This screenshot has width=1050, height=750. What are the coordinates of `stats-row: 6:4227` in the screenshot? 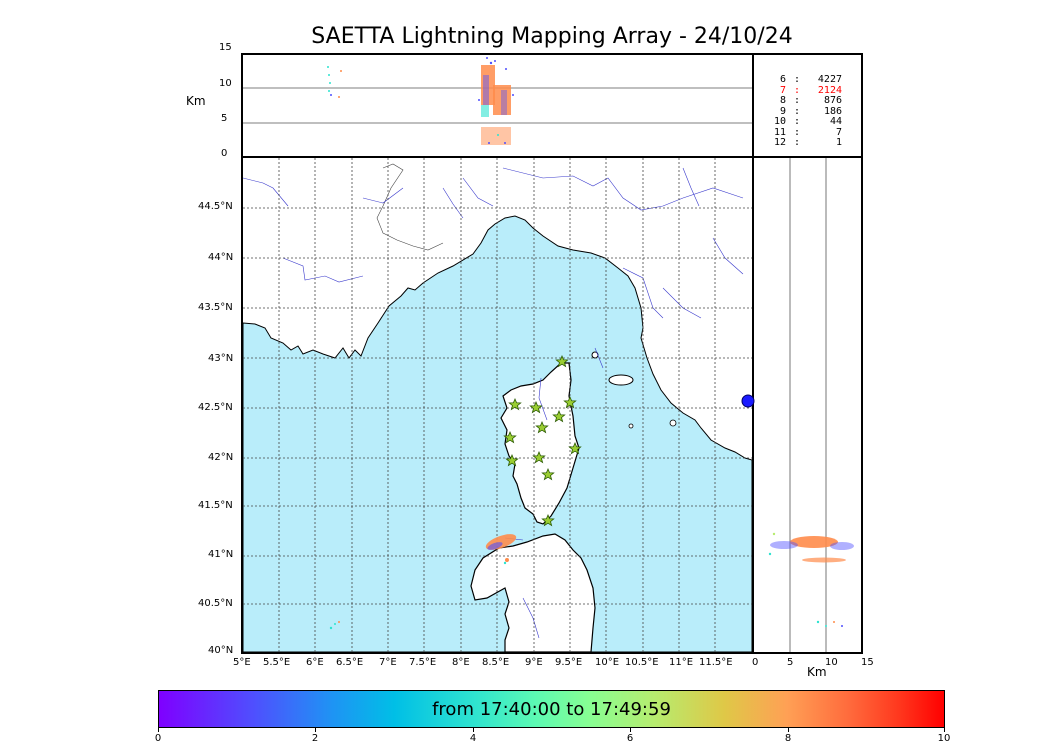 It's located at (810, 79).